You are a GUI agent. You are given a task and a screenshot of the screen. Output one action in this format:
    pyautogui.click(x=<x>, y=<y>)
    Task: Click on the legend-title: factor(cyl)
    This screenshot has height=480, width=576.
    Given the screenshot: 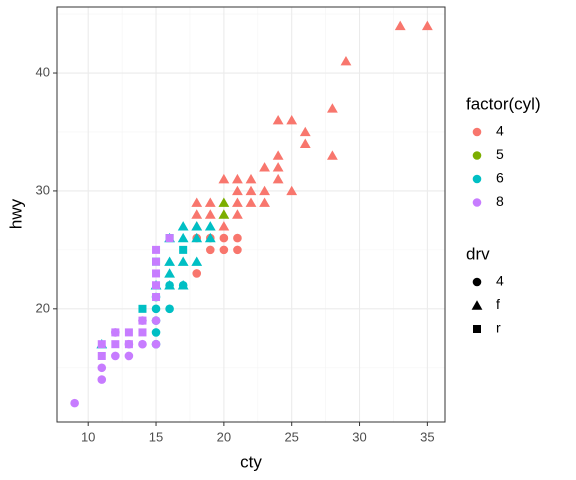 What is the action you would take?
    pyautogui.click(x=503, y=103)
    